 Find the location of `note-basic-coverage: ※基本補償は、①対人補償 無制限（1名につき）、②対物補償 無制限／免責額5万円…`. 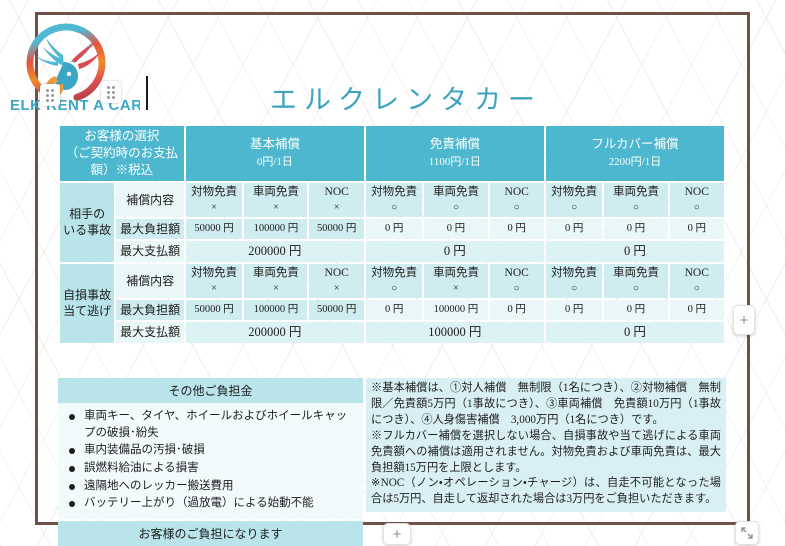

note-basic-coverage: ※基本補償は、①対人補償 無制限（1名につき）、②対物補償 無制限／免責額5万円… is located at coordinates (546, 404).